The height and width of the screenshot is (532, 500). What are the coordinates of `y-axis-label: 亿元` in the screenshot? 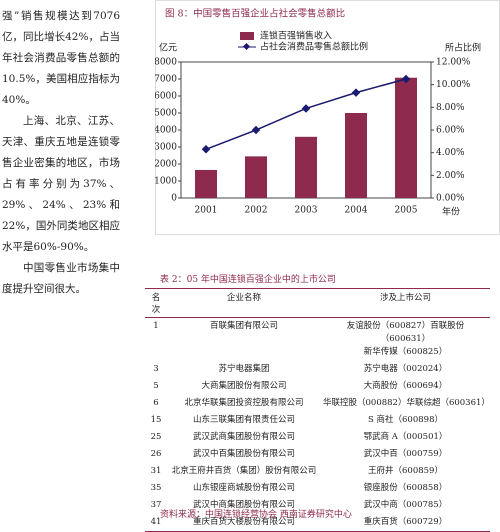 It's located at (168, 48).